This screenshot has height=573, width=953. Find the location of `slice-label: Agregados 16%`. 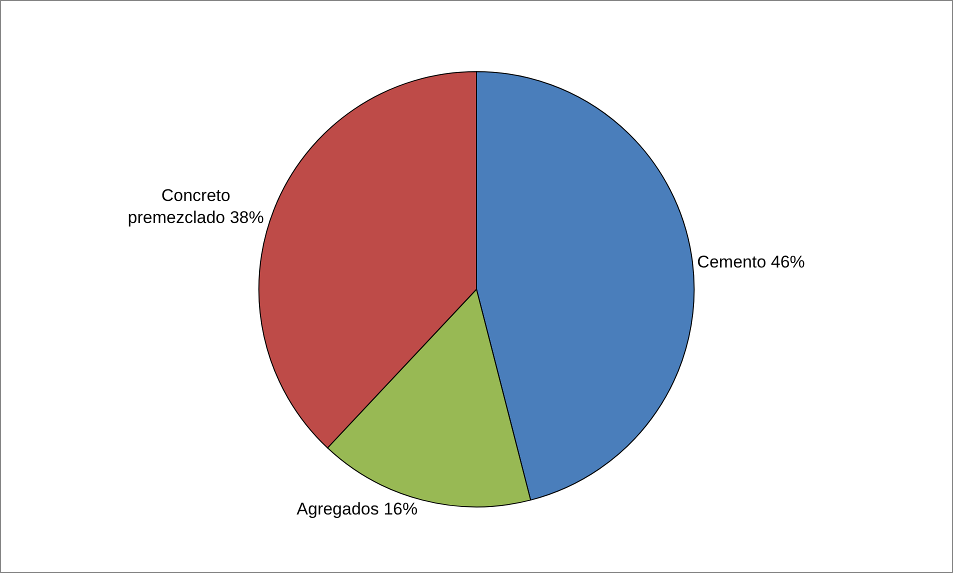

slice-label: Agregados 16% is located at coordinates (357, 508).